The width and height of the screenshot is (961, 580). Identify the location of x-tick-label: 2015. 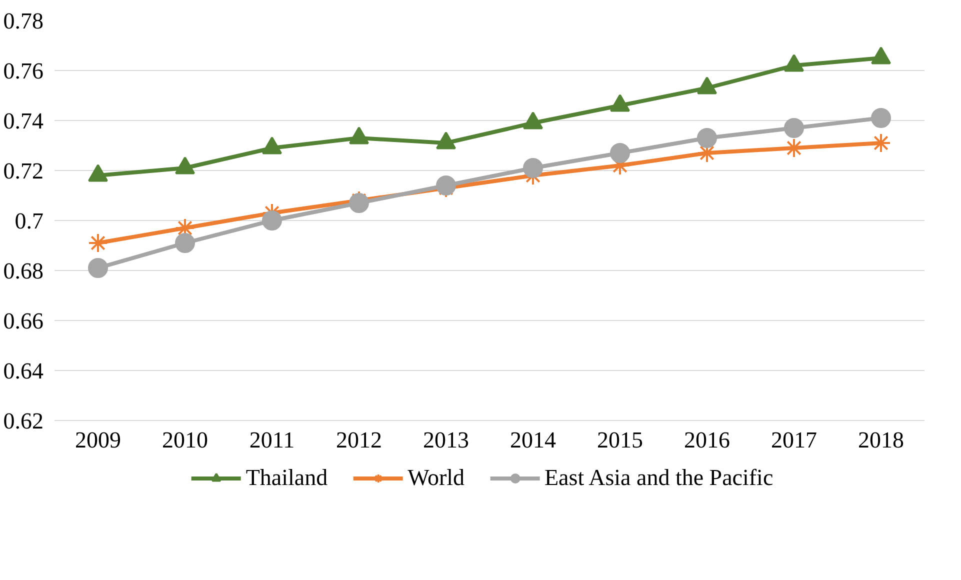
(620, 440).